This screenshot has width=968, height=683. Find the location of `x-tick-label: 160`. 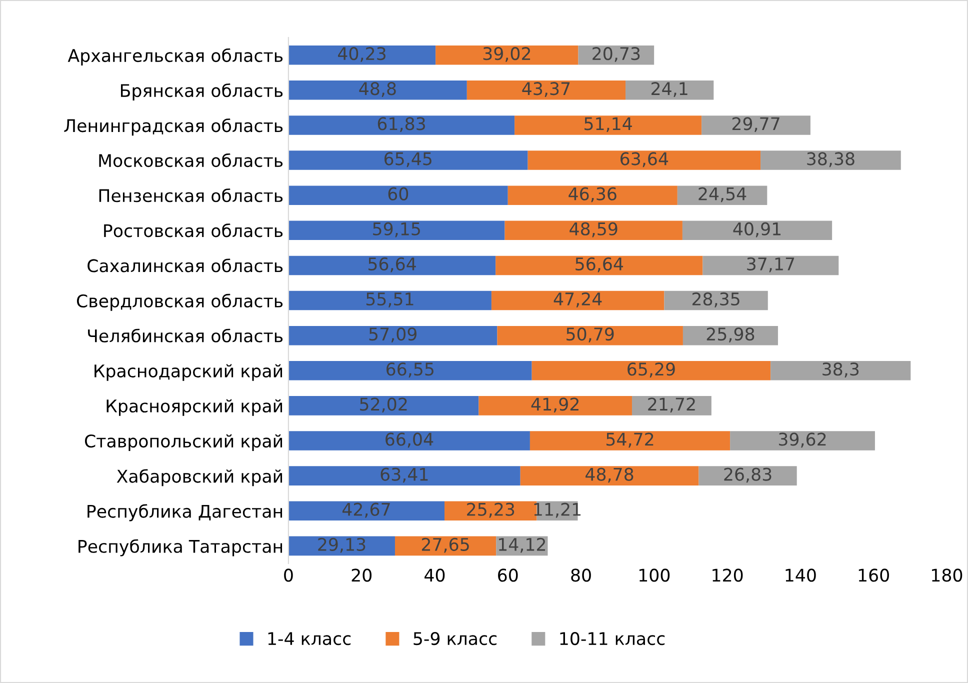

x-tick-label: 160 is located at coordinates (873, 575).